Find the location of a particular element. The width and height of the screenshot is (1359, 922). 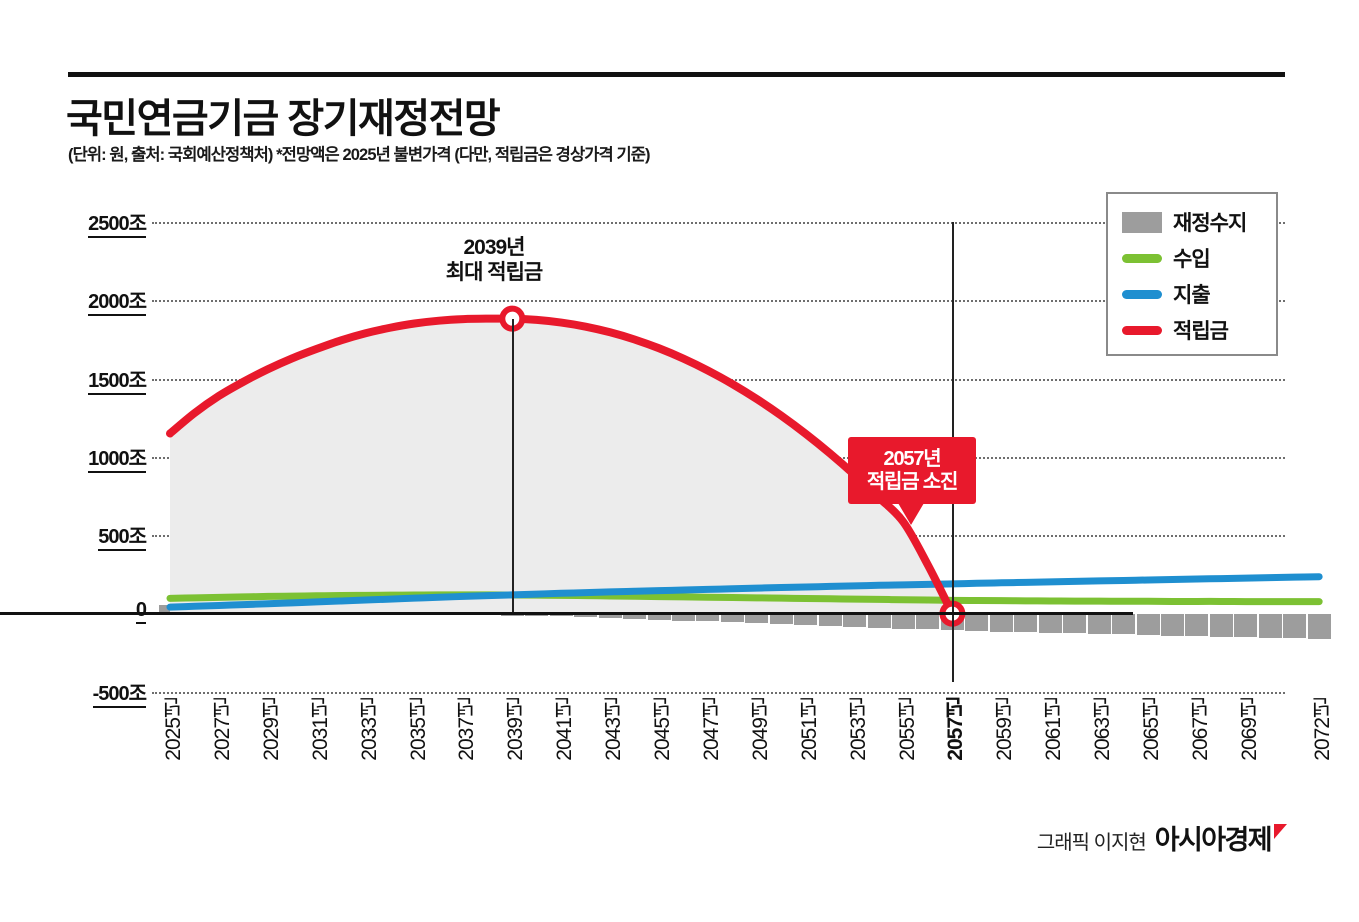

x-axis-tick-2049: 2049년 is located at coordinates (760, 729).